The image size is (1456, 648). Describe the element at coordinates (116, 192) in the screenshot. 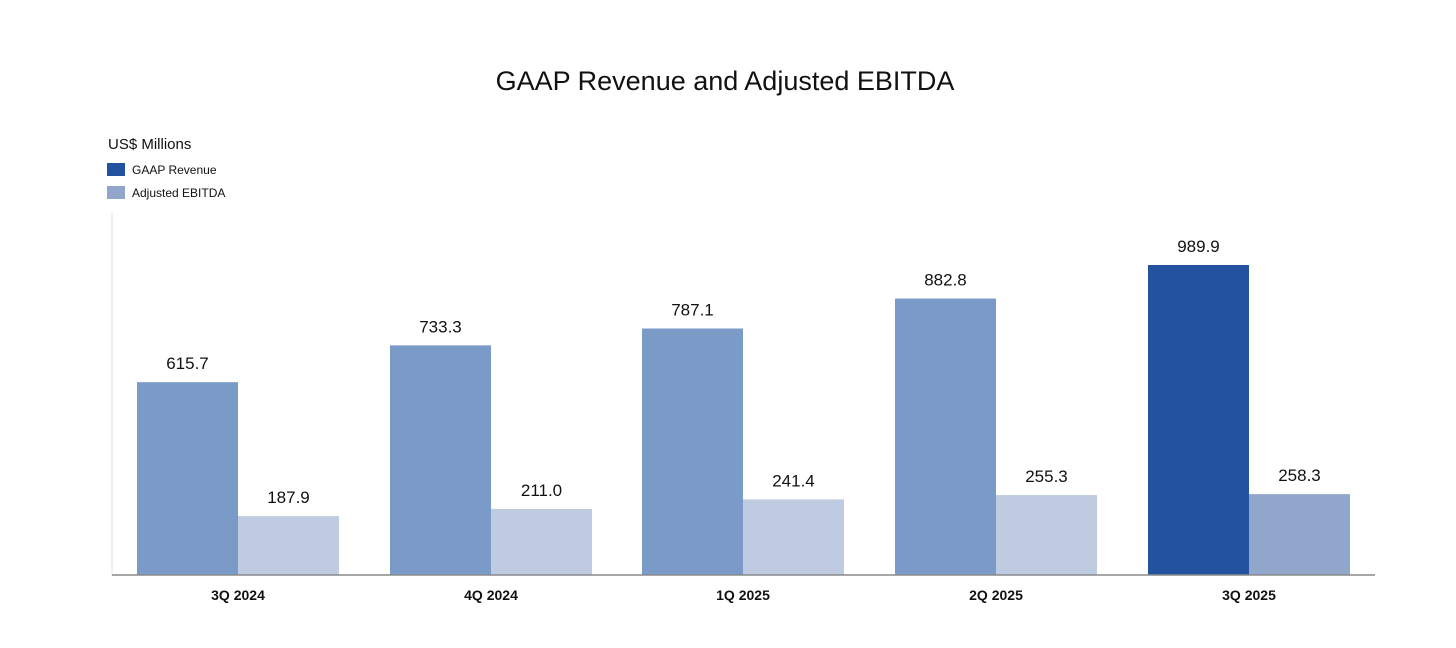

I see `legend-swatch-adjusted-ebitda` at that location.